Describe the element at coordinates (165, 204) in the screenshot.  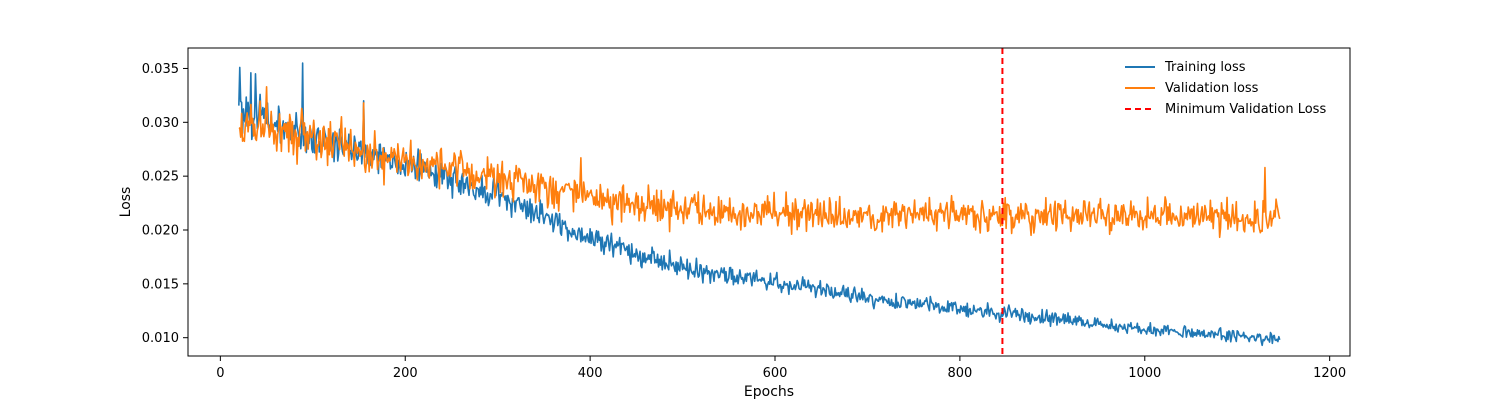
I see `y-axis-ticks: 0.010 0.015 0.020 0.025 0.030 0.035` at that location.